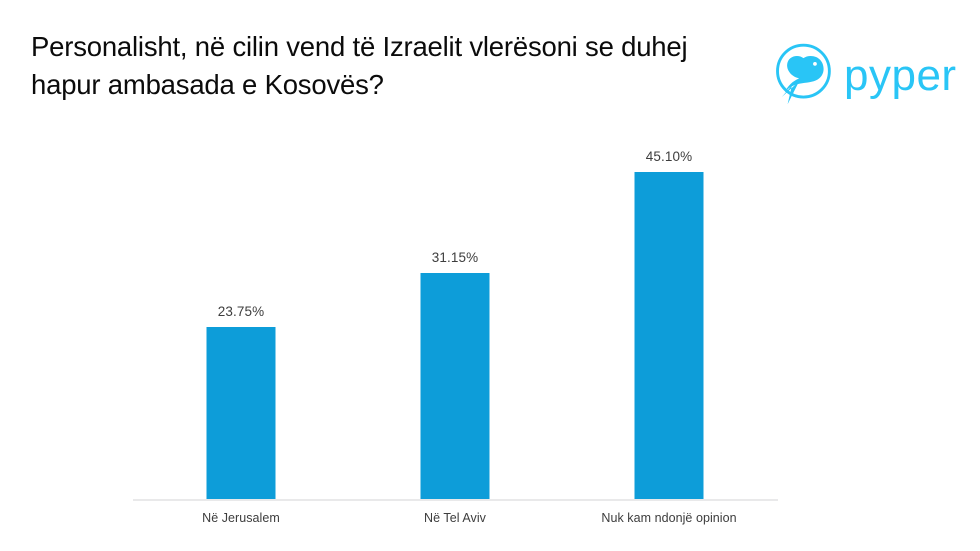  I want to click on bird-in-circle-icon, so click(803, 74).